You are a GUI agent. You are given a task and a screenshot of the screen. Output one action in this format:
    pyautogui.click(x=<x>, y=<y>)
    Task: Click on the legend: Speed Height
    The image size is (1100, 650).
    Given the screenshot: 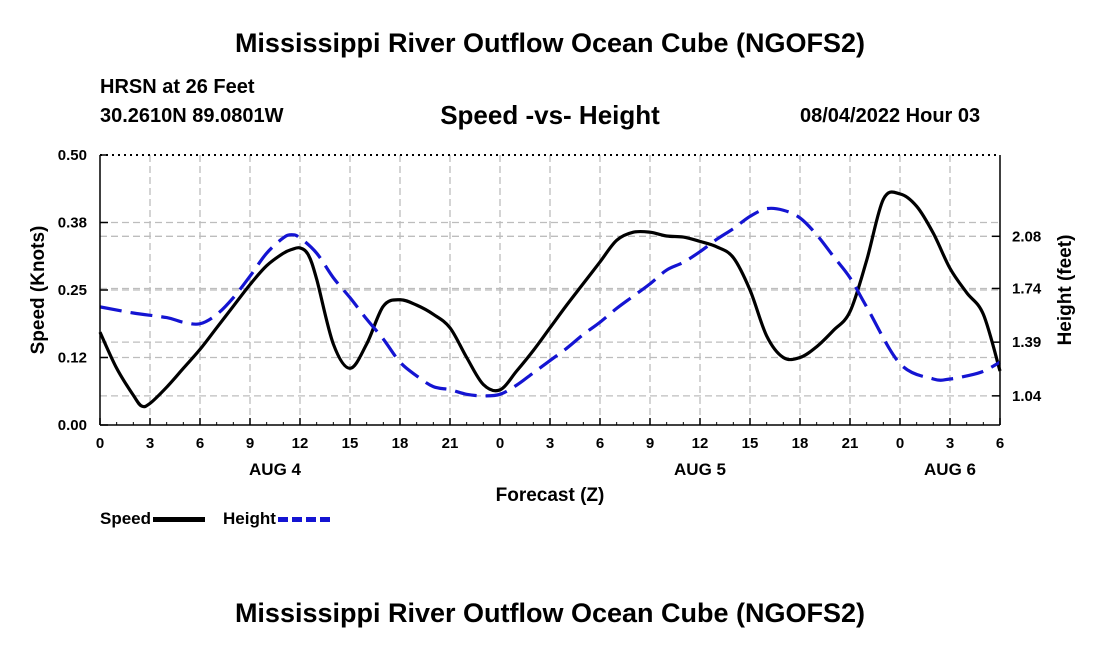 What is the action you would take?
    pyautogui.click(x=215, y=519)
    